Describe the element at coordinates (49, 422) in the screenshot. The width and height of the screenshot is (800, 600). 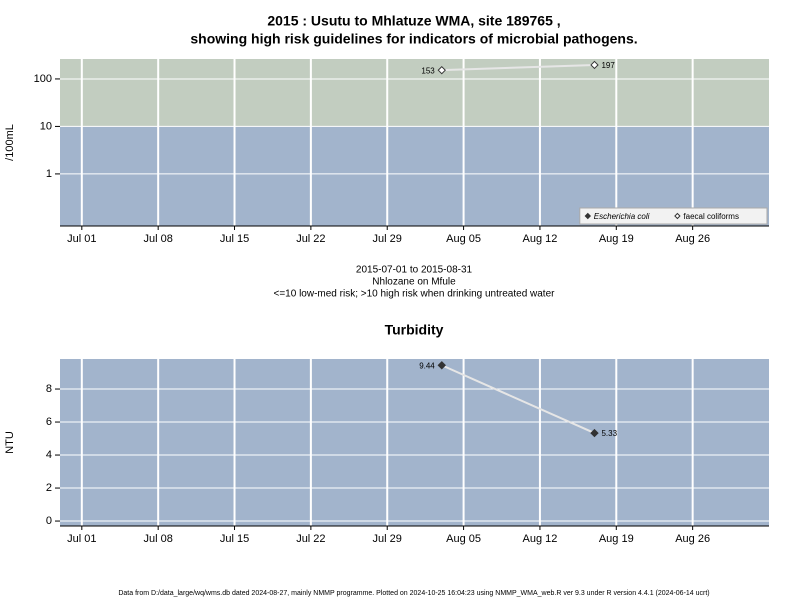
I see `y-tick-label: 6` at that location.